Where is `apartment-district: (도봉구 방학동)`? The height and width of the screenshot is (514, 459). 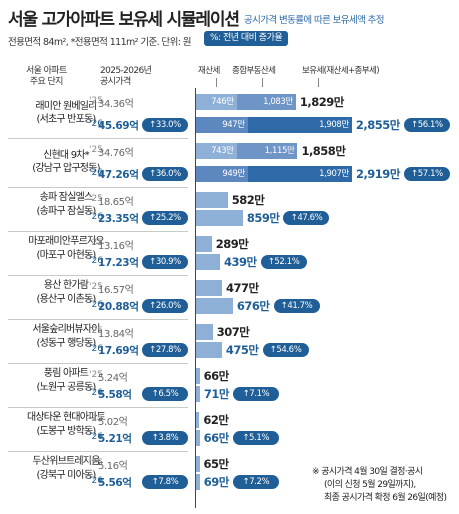 apartment-district: (도봉구 방학동) is located at coordinates (66, 431).